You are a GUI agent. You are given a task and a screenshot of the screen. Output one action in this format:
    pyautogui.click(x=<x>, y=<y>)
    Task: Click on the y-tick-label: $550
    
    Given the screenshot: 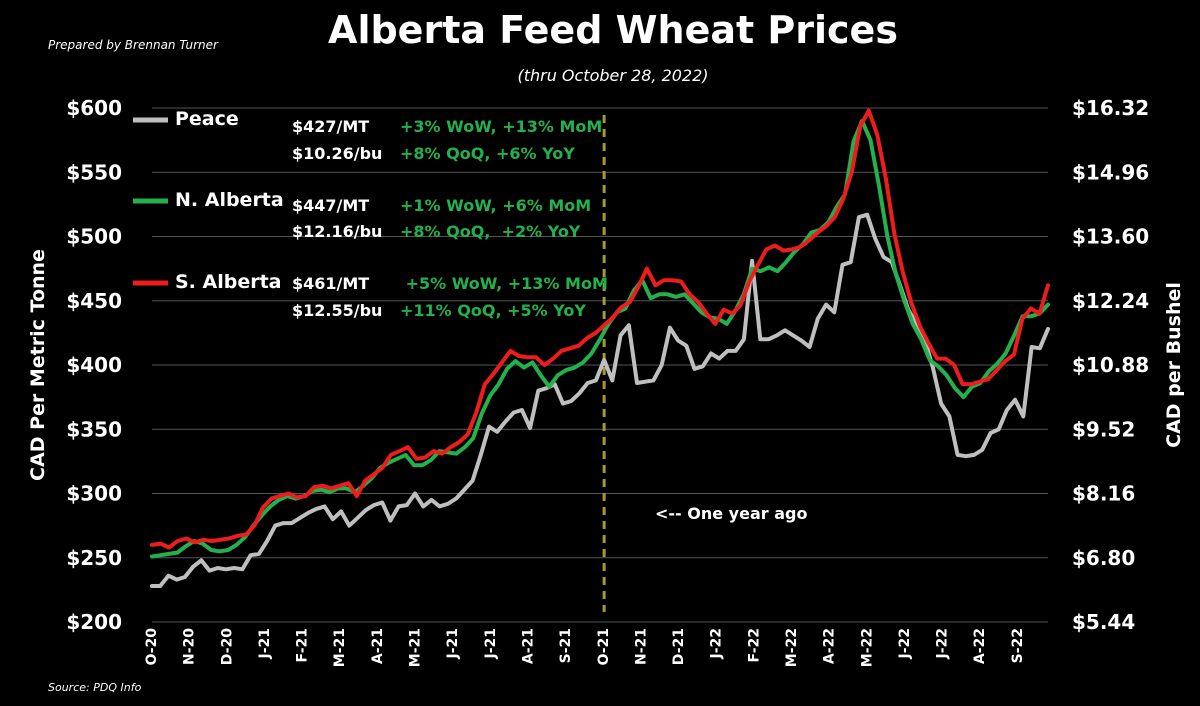 What is the action you would take?
    pyautogui.click(x=94, y=172)
    